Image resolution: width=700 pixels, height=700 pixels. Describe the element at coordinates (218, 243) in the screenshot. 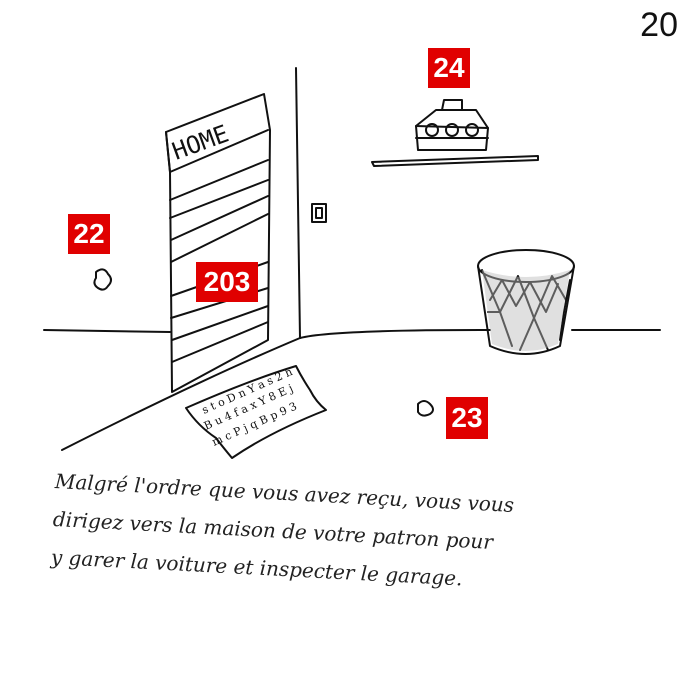

I see `door` at that location.